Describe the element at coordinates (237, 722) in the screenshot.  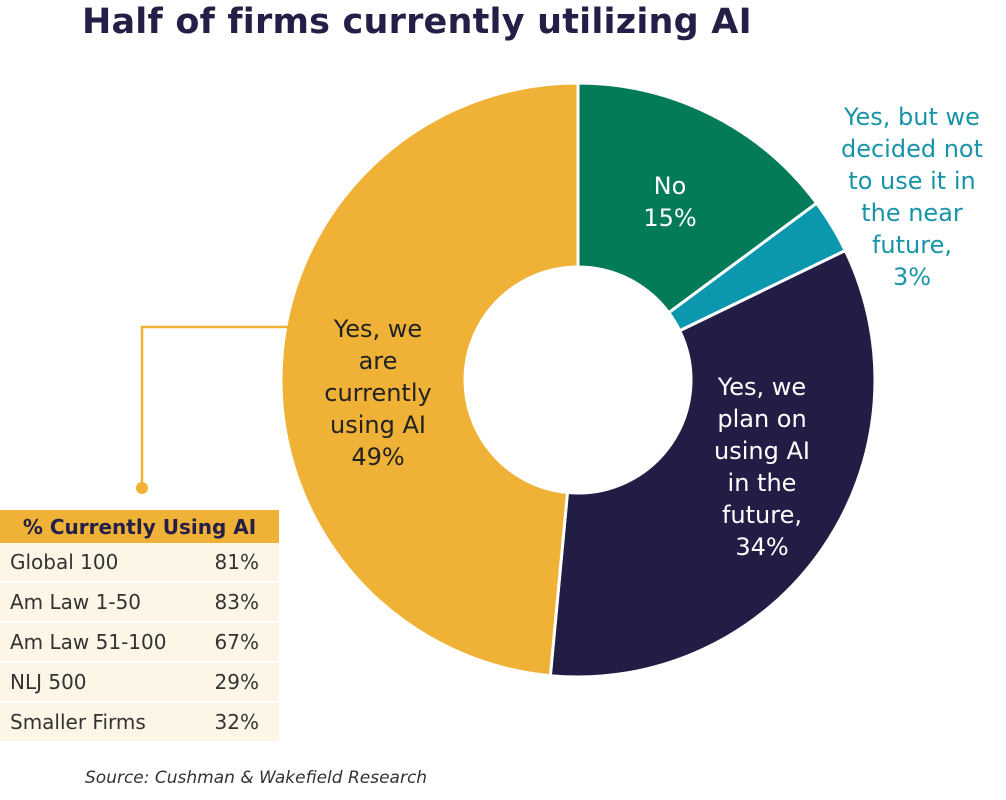
I see `row-value: 32%` at that location.